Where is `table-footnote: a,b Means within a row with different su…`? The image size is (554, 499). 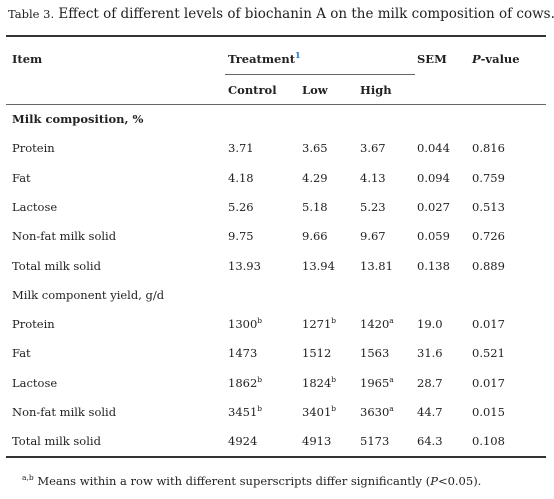 table-footnote: a,b Means within a row with different su… is located at coordinates (252, 480).